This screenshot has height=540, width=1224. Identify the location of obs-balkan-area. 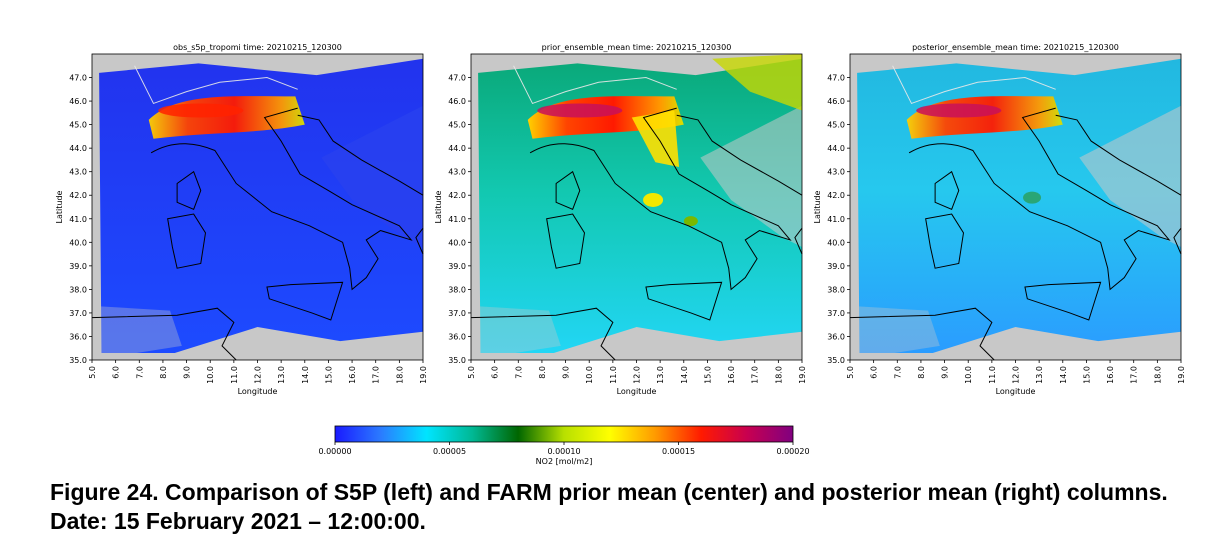
(372, 176).